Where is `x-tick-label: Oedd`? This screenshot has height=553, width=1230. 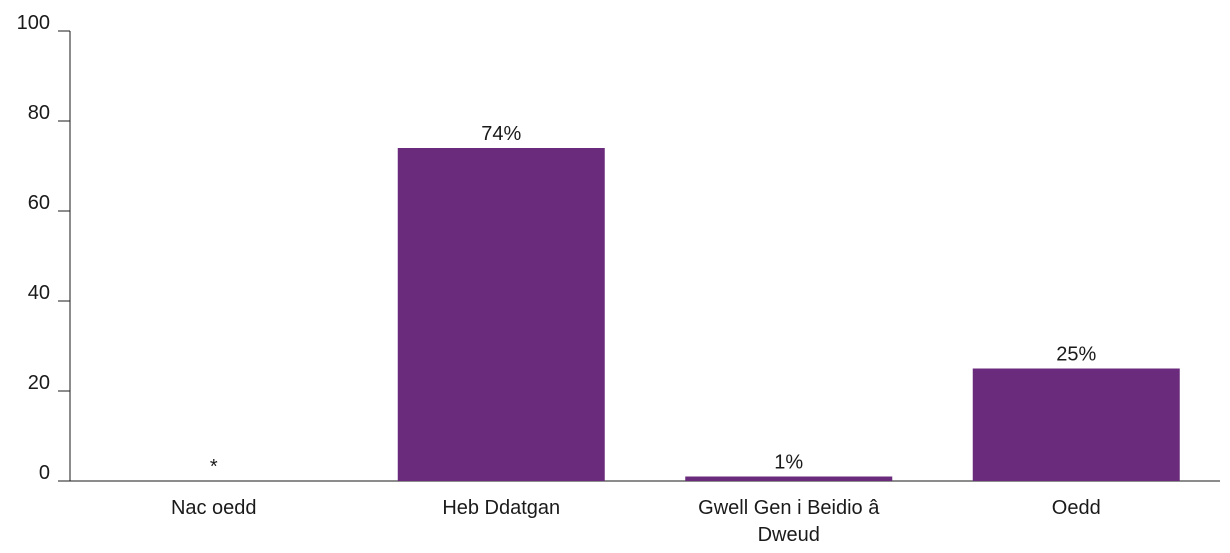
x-tick-label: Oedd is located at coordinates (1076, 508).